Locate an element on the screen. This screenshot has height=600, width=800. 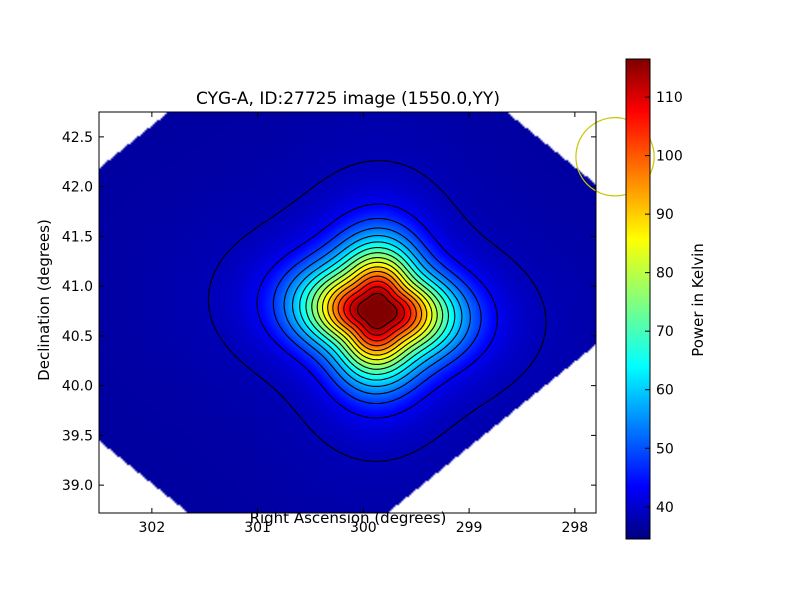
colorbar-ticks: 40 50 60 70 80 90 100 110 is located at coordinates (664, 303).